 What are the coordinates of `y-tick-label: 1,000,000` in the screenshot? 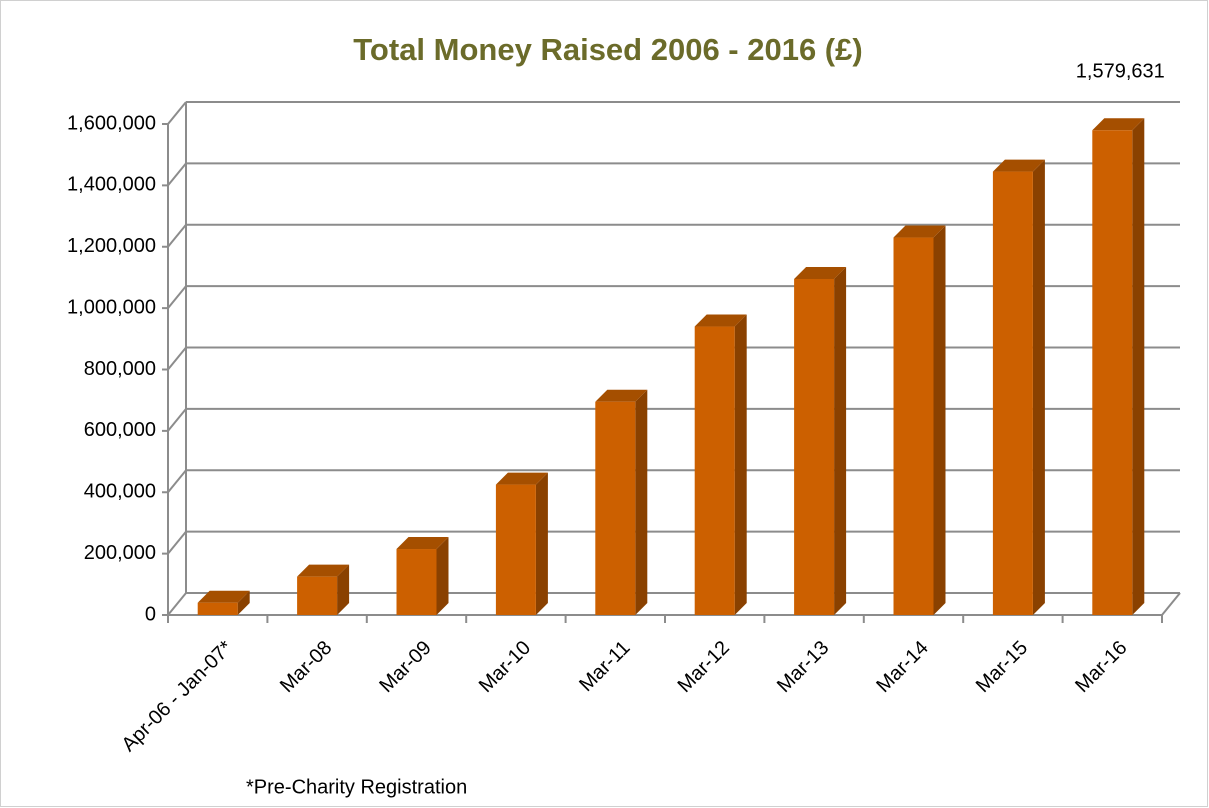 It's located at (111, 307).